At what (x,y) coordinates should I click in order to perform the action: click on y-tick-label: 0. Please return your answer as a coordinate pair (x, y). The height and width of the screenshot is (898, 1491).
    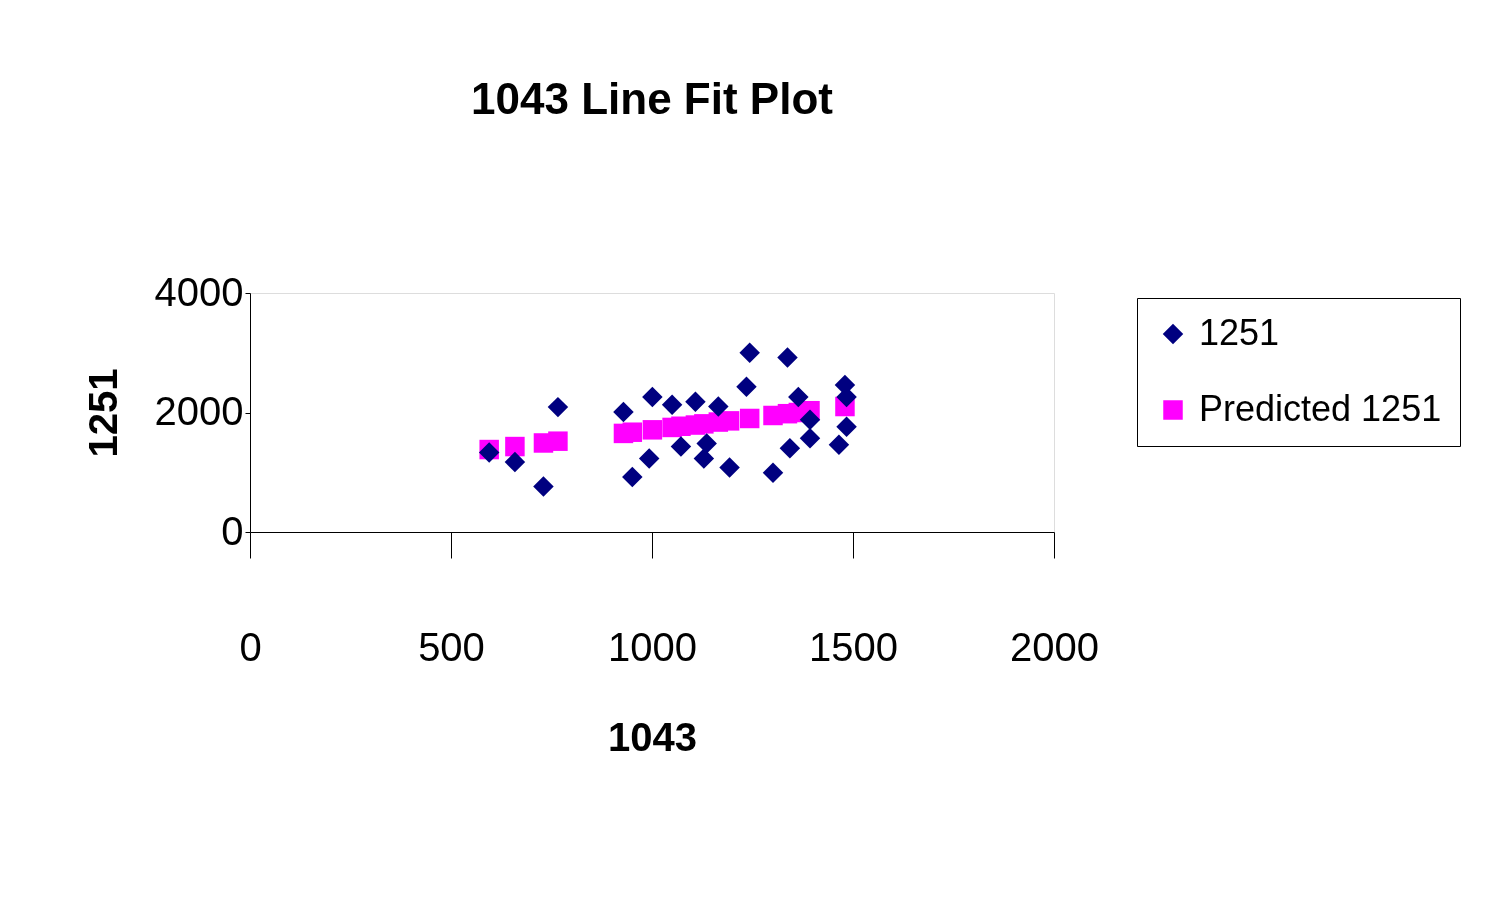
    Looking at the image, I should click on (232, 530).